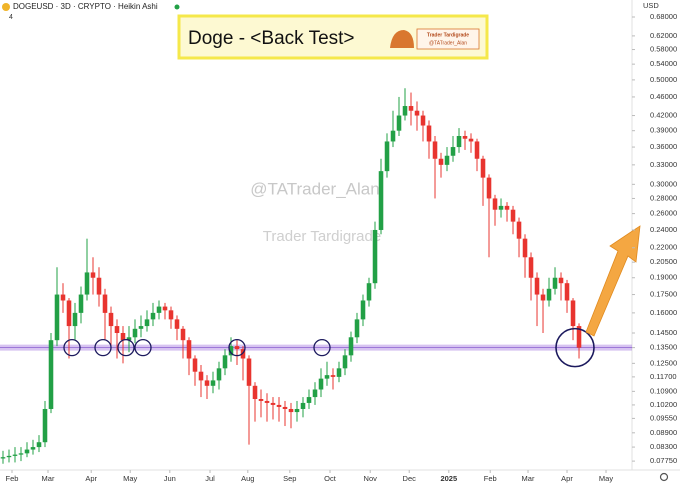 Image resolution: width=680 pixels, height=484 pixels. Describe the element at coordinates (402, 39) in the screenshot. I see `logo-icon` at that location.